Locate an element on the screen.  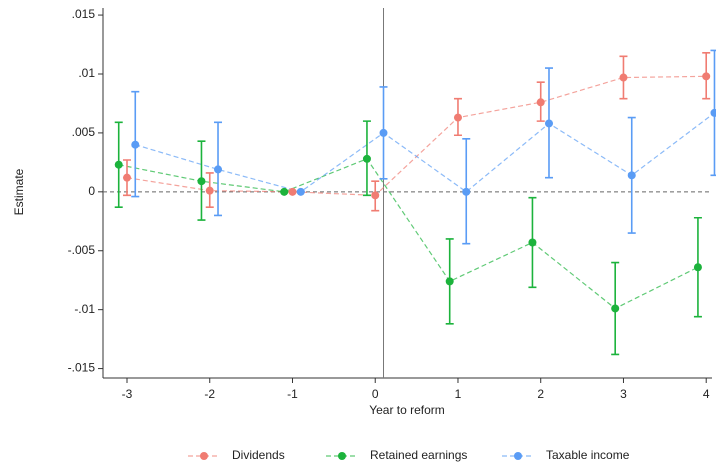
x-tick-label: 3 is located at coordinates (623, 394).